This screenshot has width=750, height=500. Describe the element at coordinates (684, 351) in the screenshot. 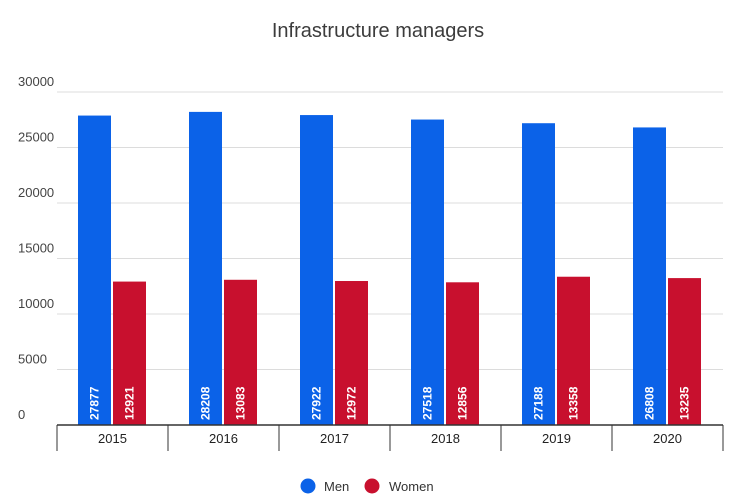

I see `bar-women-2020` at that location.